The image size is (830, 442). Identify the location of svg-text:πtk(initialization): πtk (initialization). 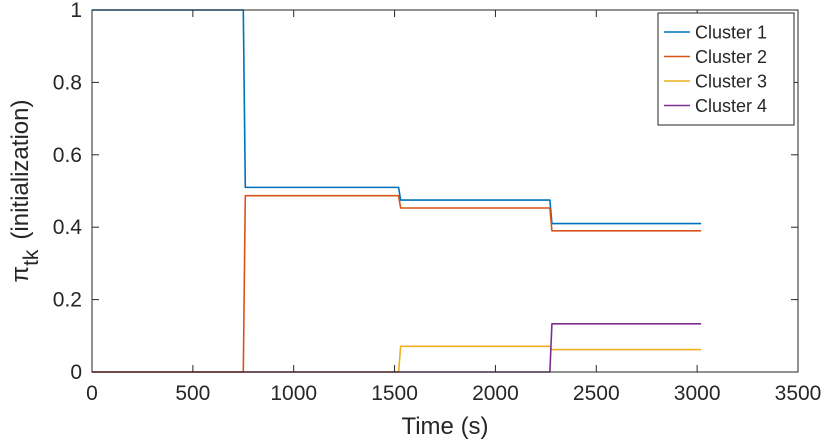
(25, 191).